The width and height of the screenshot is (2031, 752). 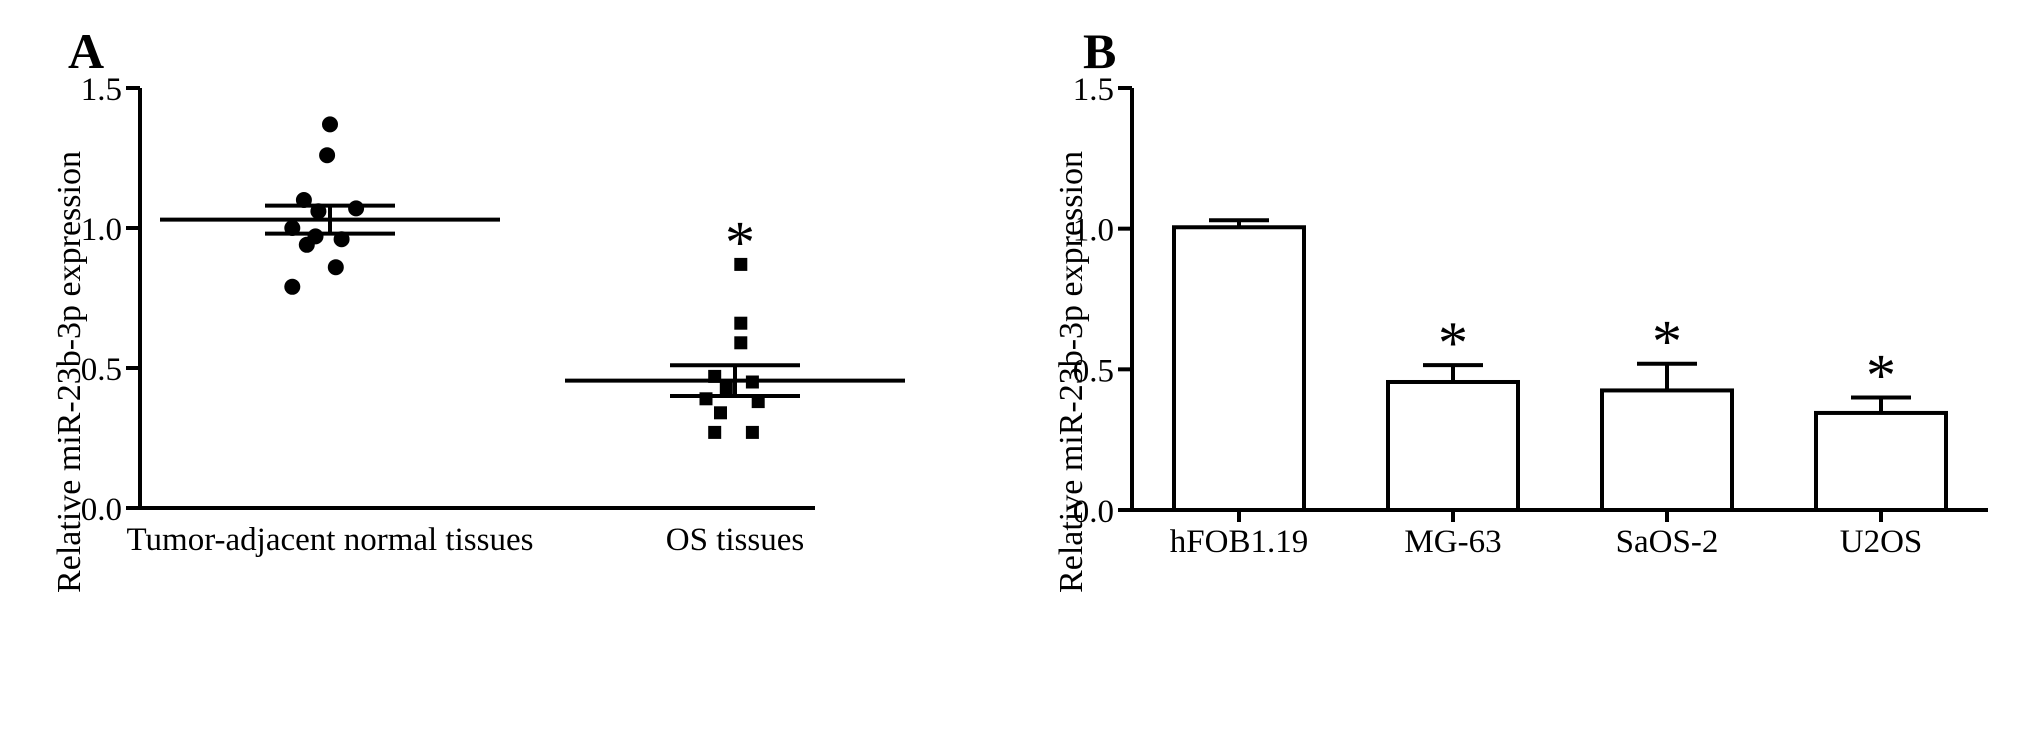 I want to click on panel-b-ytick-label: 0.0, so click(x=1093, y=512).